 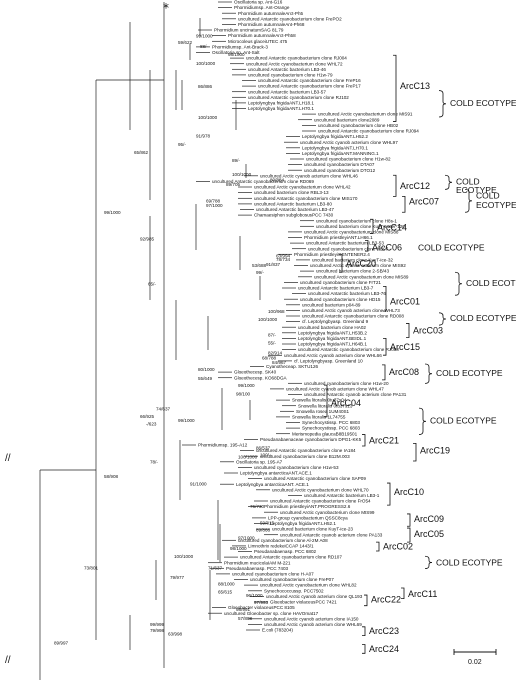 What do you see at coordinates (262, 35) in the screenshot?
I see `taxon-label: Phormidium autumnaleArct-Ph58` at bounding box center [262, 35].